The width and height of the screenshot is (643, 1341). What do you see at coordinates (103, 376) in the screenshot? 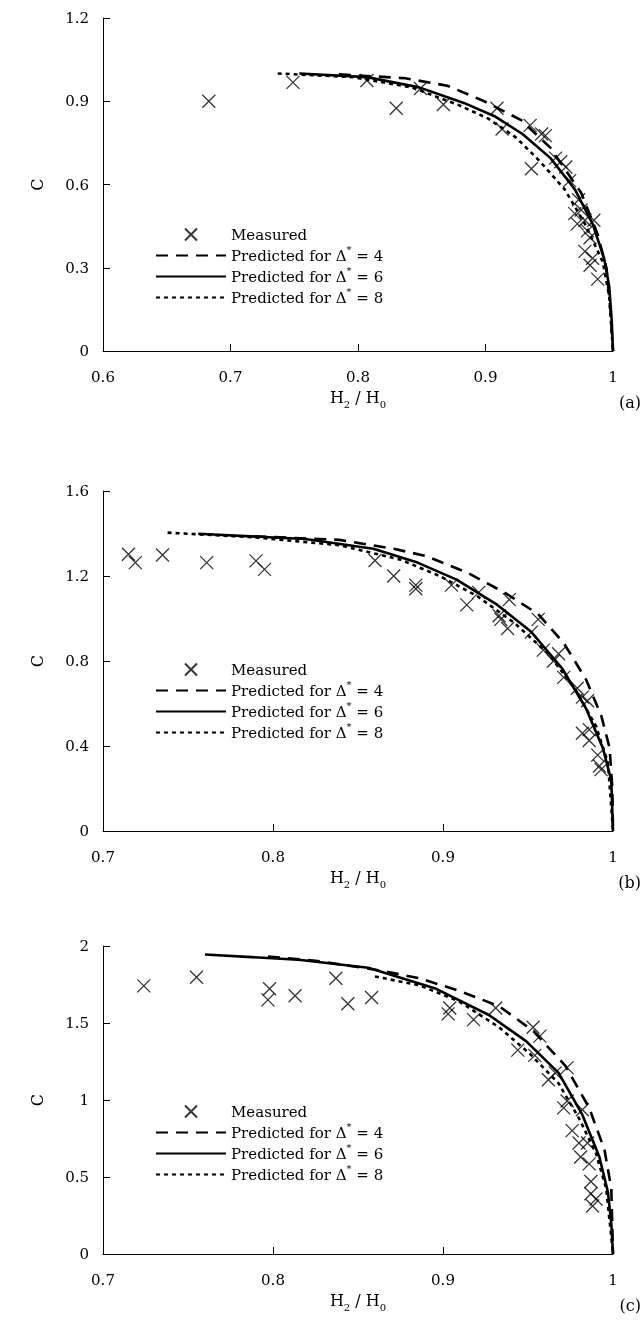
I see `x-tick-label: 0.6` at bounding box center [103, 376].